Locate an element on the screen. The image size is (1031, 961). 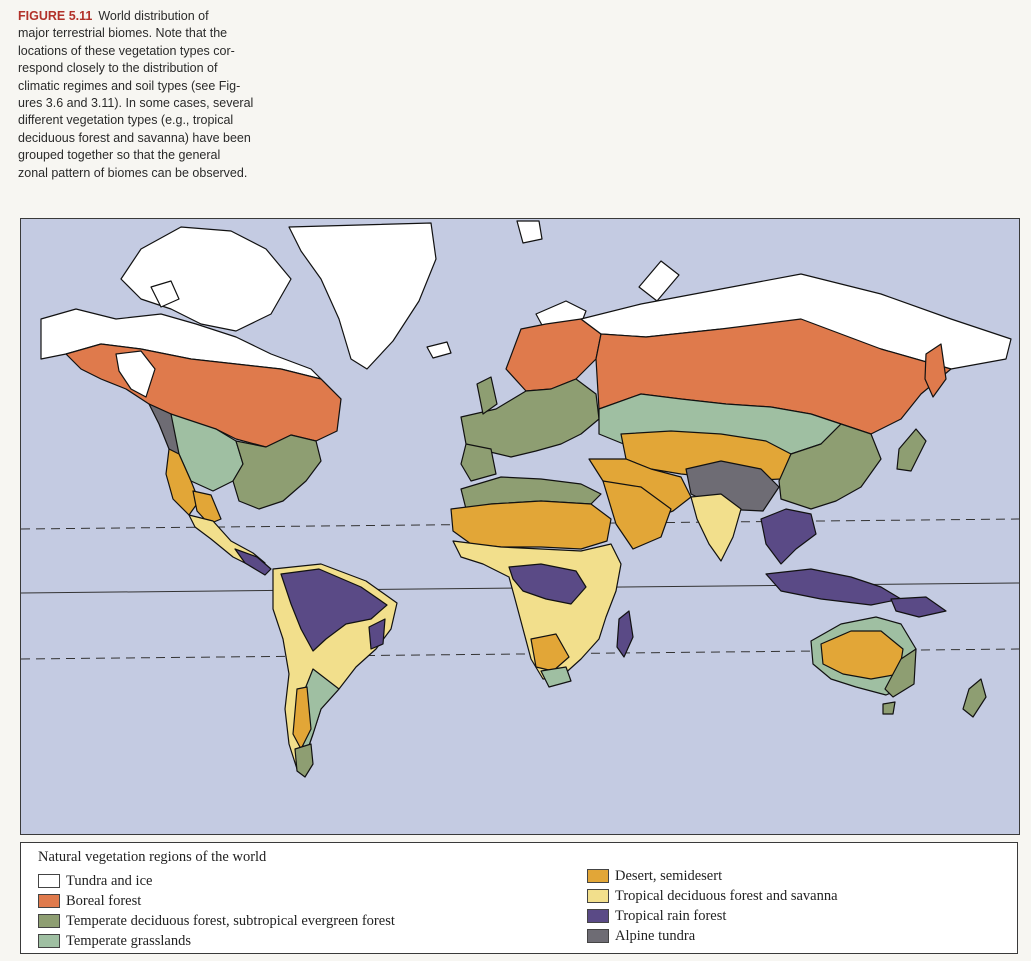
legend-item: Boreal forest is located at coordinates (216, 901).